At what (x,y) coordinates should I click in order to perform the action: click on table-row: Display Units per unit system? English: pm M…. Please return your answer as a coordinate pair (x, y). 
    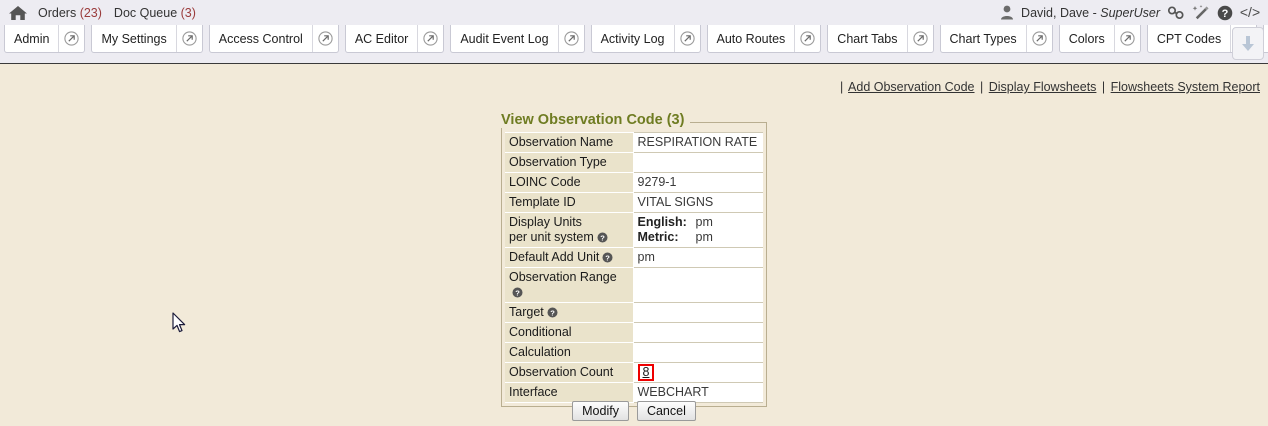
    Looking at the image, I should click on (634, 230).